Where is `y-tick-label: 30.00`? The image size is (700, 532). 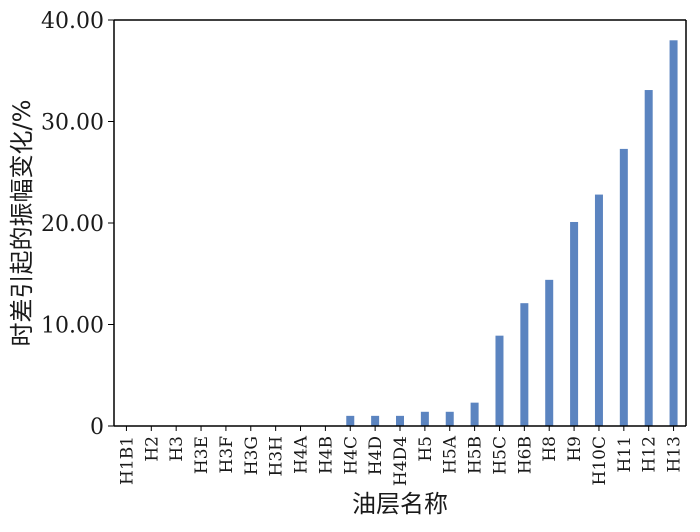
y-tick-label: 30.00 is located at coordinates (72, 123).